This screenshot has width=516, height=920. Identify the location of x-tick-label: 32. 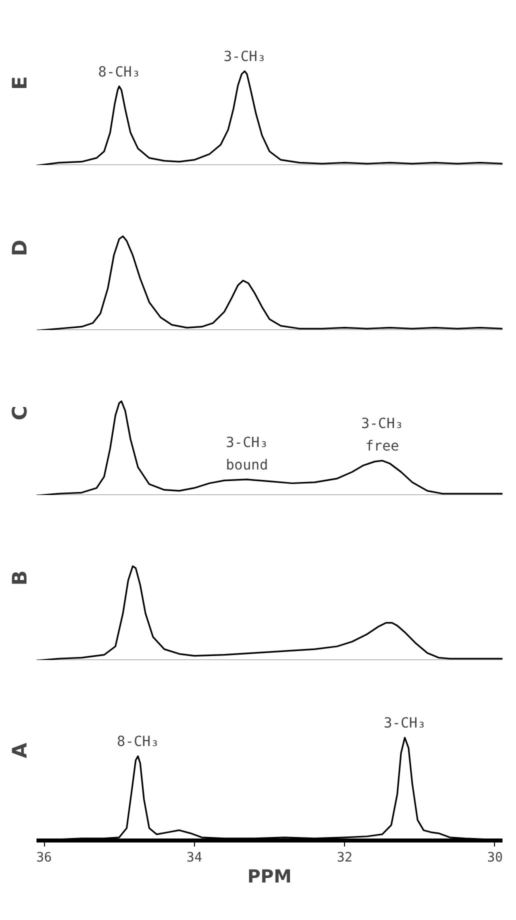
(344, 858).